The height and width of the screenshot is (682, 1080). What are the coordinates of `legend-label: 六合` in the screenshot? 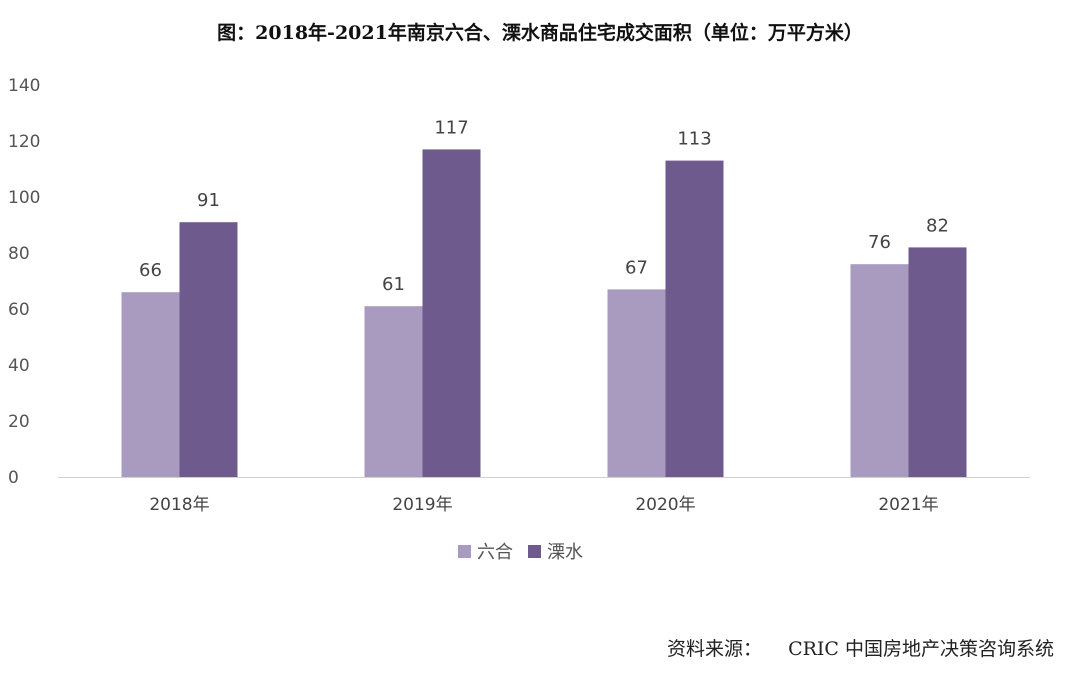 It's located at (495, 552).